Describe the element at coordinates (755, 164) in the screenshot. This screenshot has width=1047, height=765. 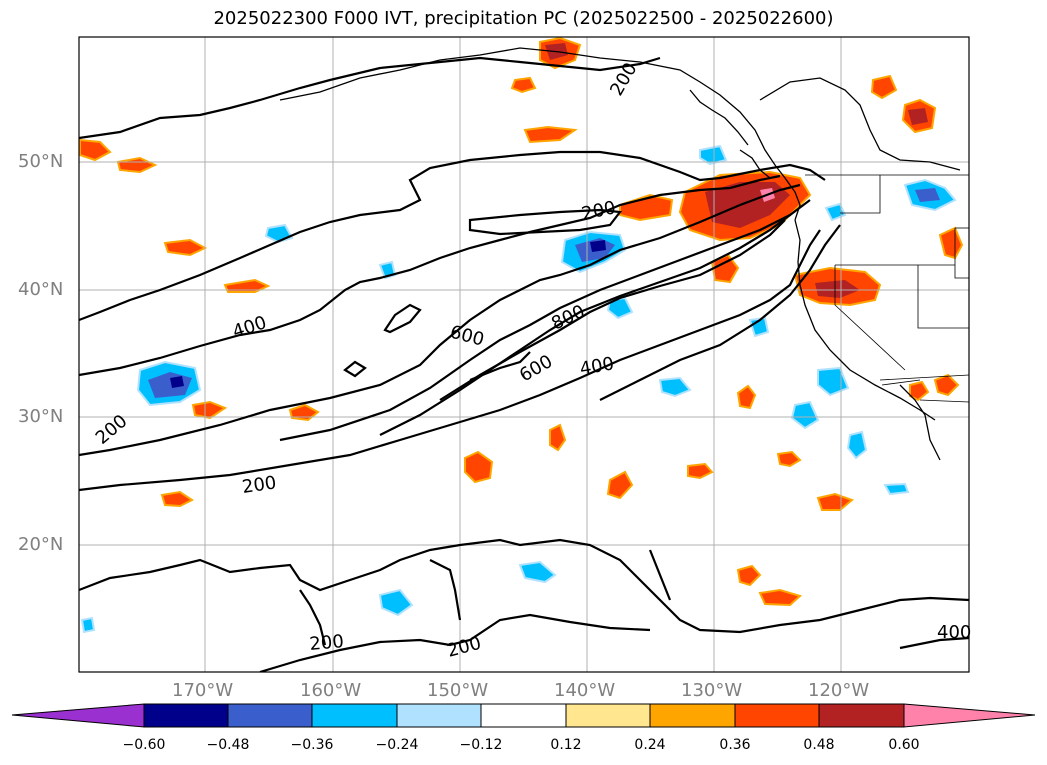
I see `vancouver-island` at that location.